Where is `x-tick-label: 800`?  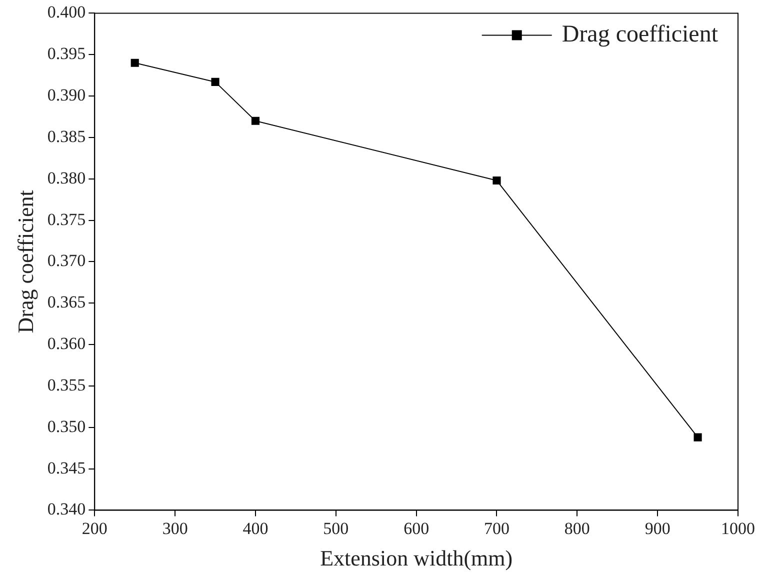 x-tick-label: 800 is located at coordinates (577, 528).